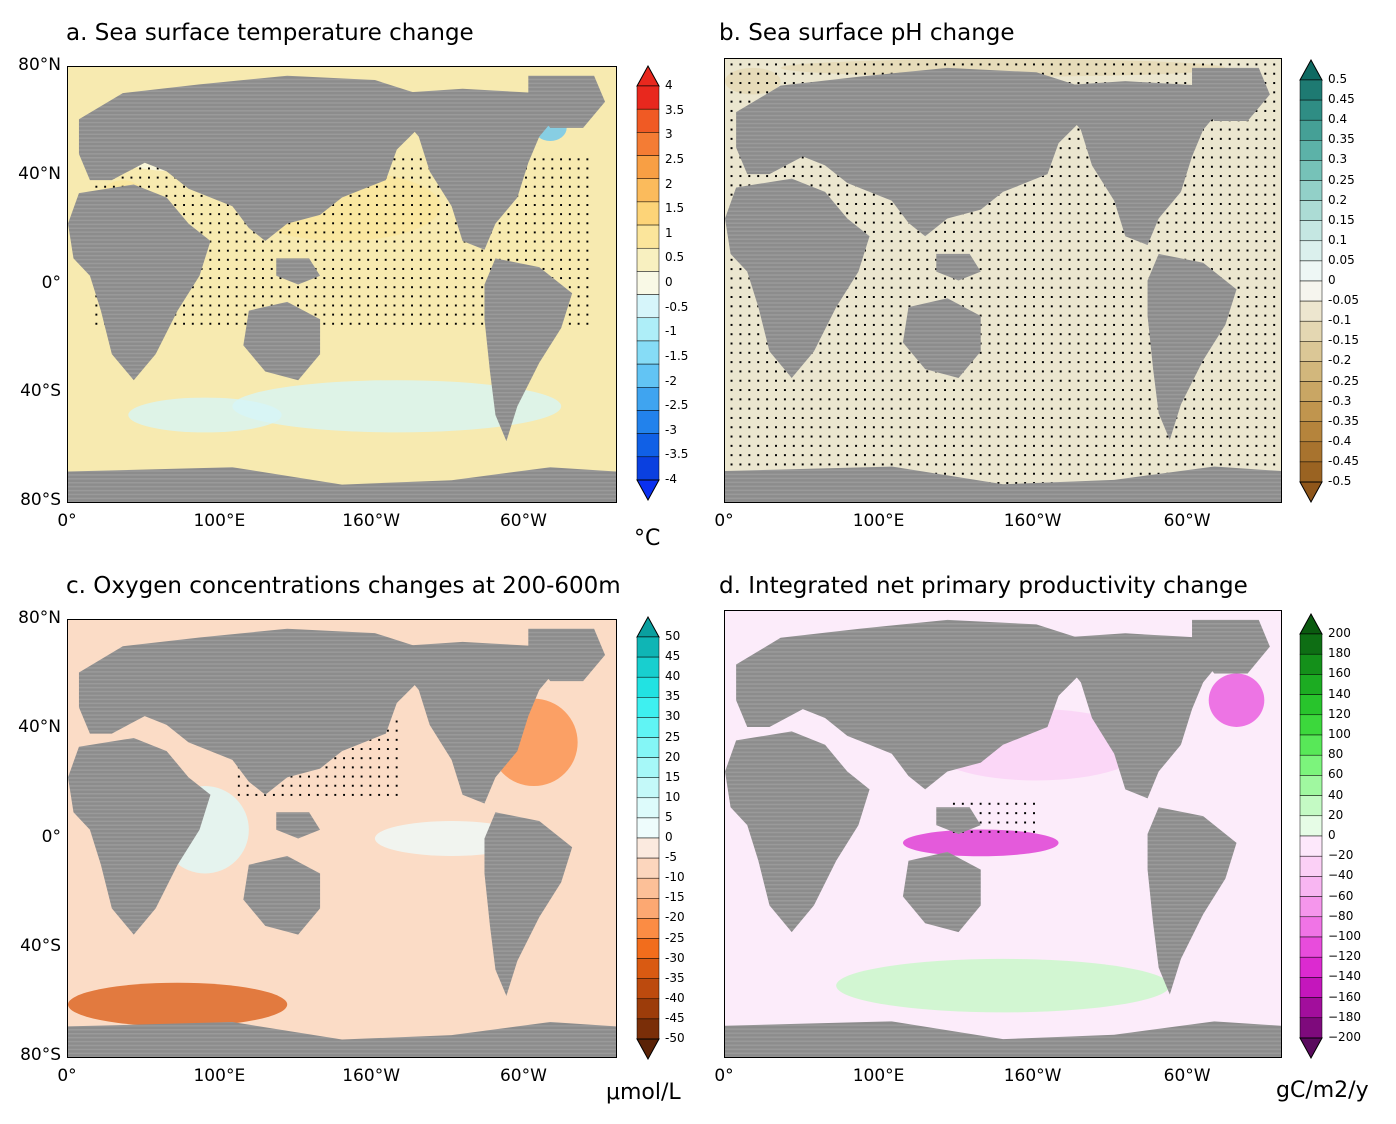 This screenshot has width=1396, height=1124. Describe the element at coordinates (677, 405) in the screenshot. I see `colorbar-tick-label: -2.5` at that location.